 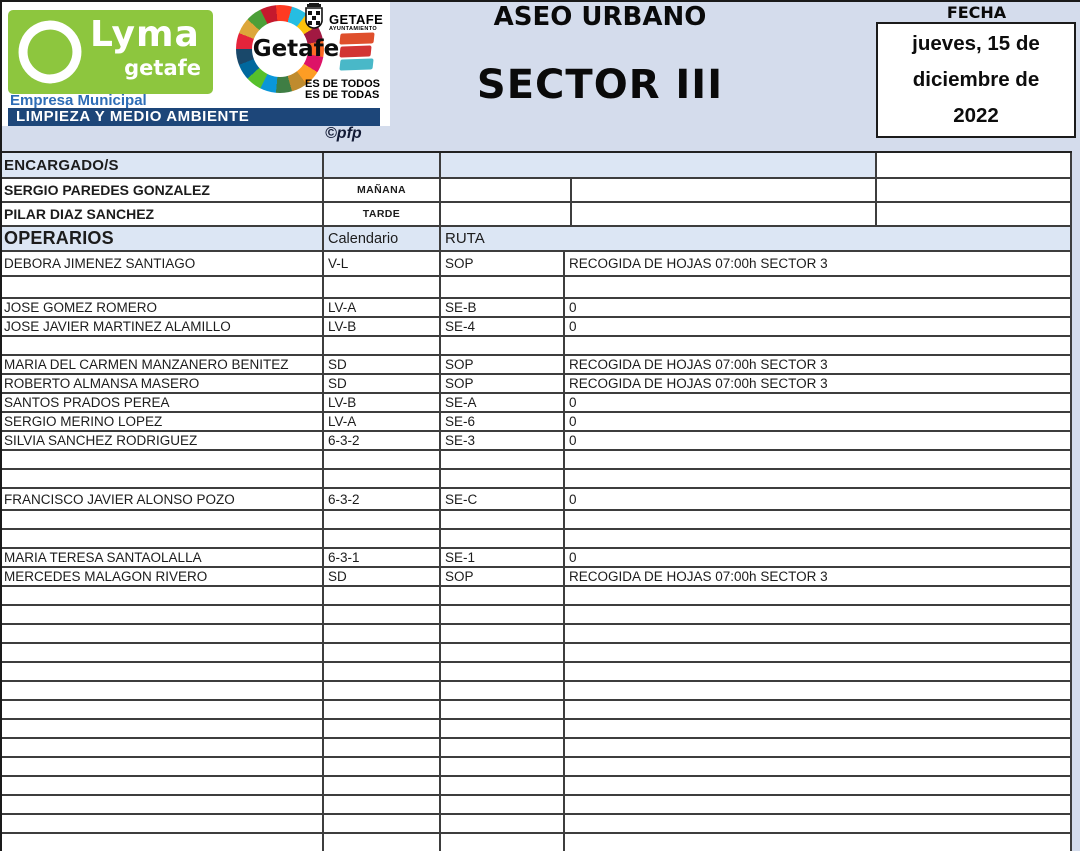 What do you see at coordinates (382, 263) in the screenshot?
I see `calendario-cell: V-L` at bounding box center [382, 263].